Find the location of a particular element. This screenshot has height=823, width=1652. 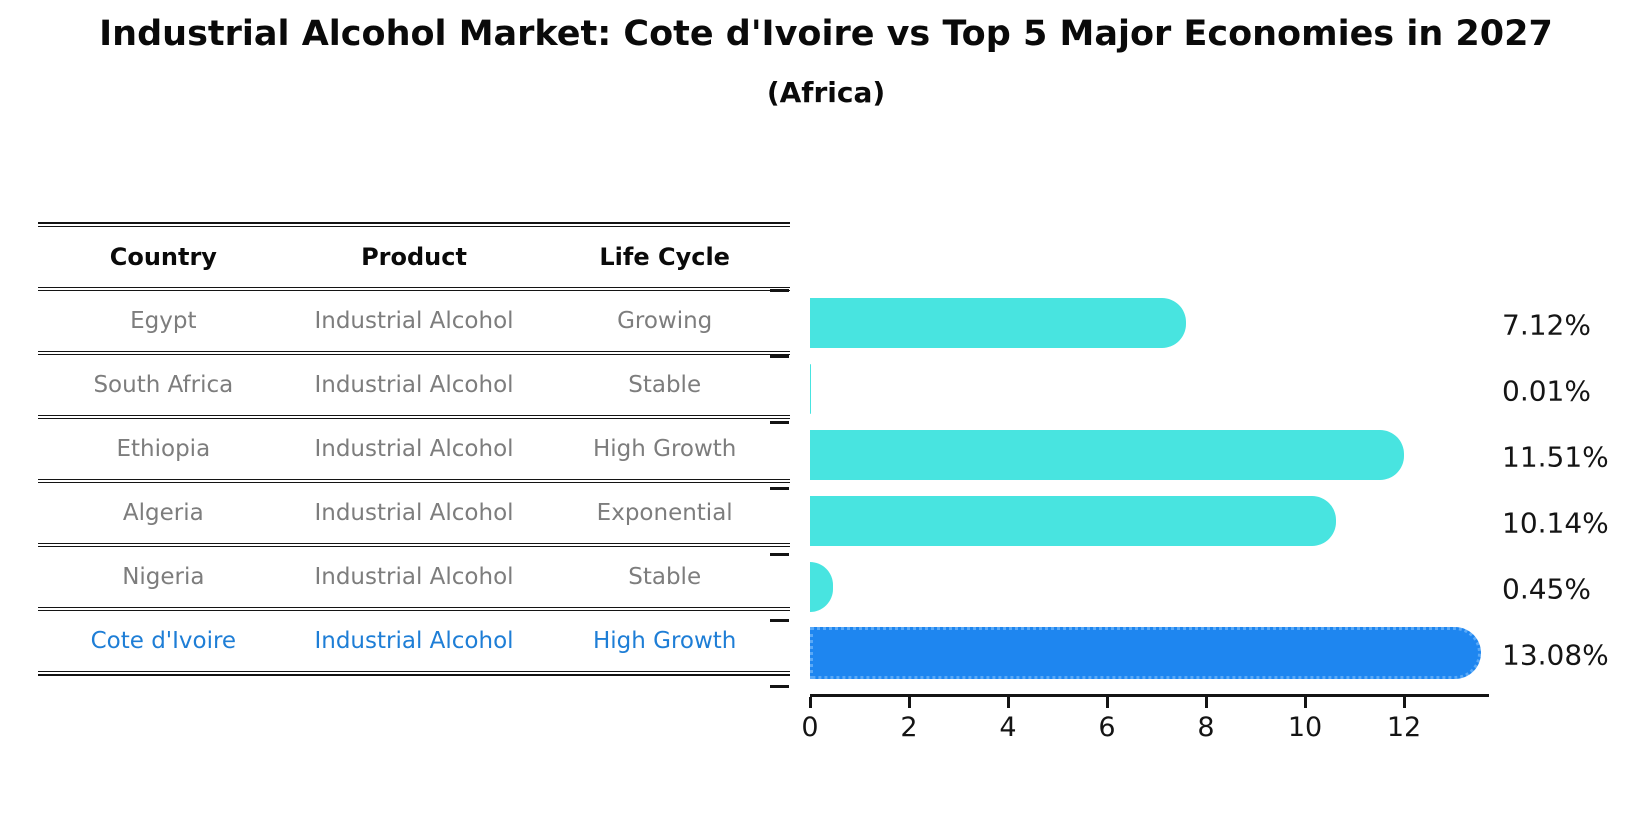

x-axis-tick-label: 10 is located at coordinates (1305, 727).